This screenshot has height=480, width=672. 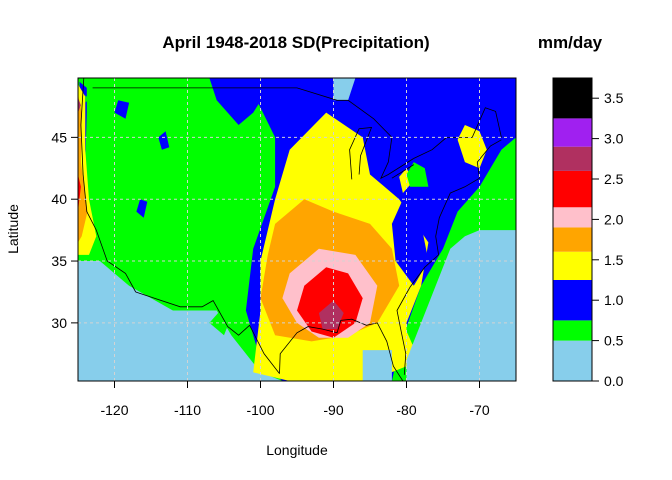 I want to click on legend-tick-label-4: 2.0, so click(x=614, y=219).